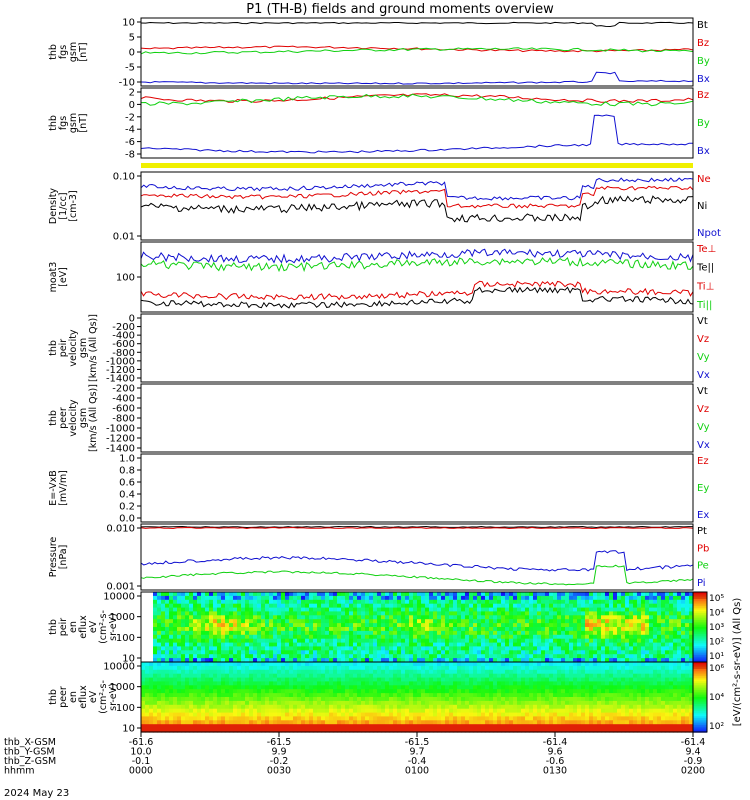 This screenshot has width=750, height=800. Describe the element at coordinates (123, 327) in the screenshot. I see `y-tick-label: -200` at that location.